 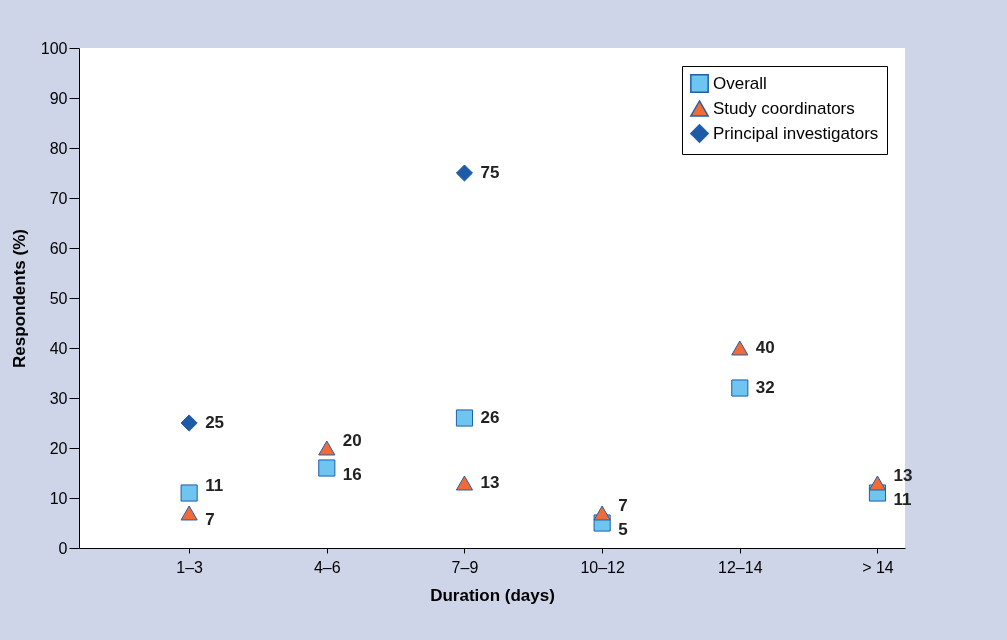 What do you see at coordinates (58, 448) in the screenshot?
I see `y-tick-label: 20` at bounding box center [58, 448].